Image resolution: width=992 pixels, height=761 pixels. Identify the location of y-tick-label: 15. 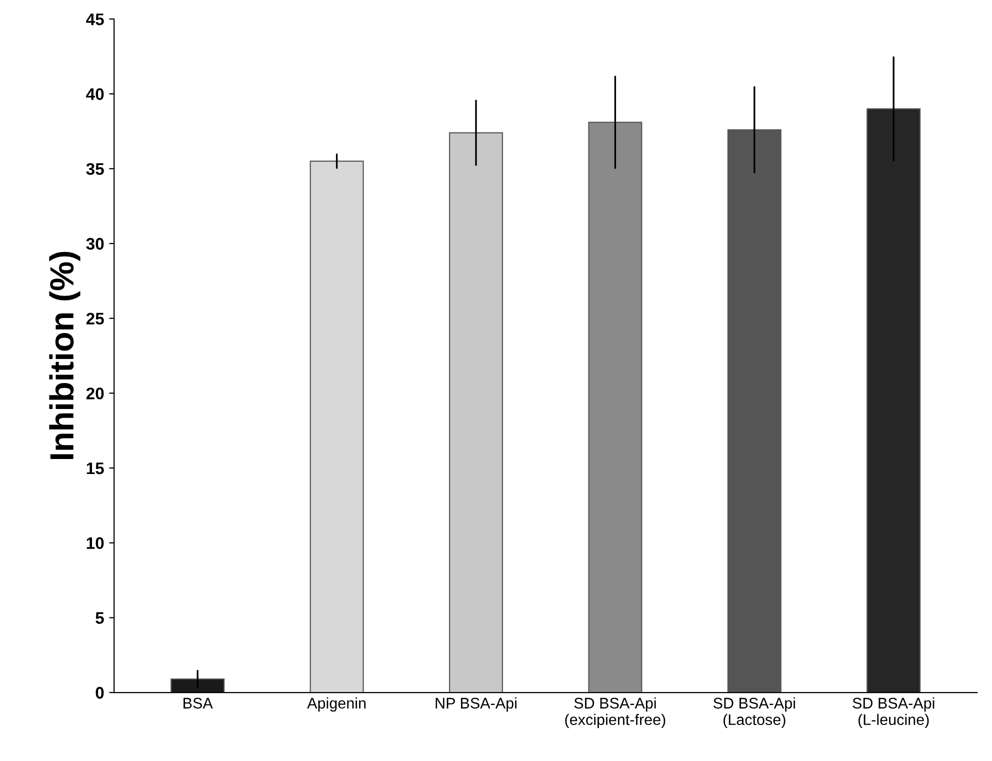
(95, 468).